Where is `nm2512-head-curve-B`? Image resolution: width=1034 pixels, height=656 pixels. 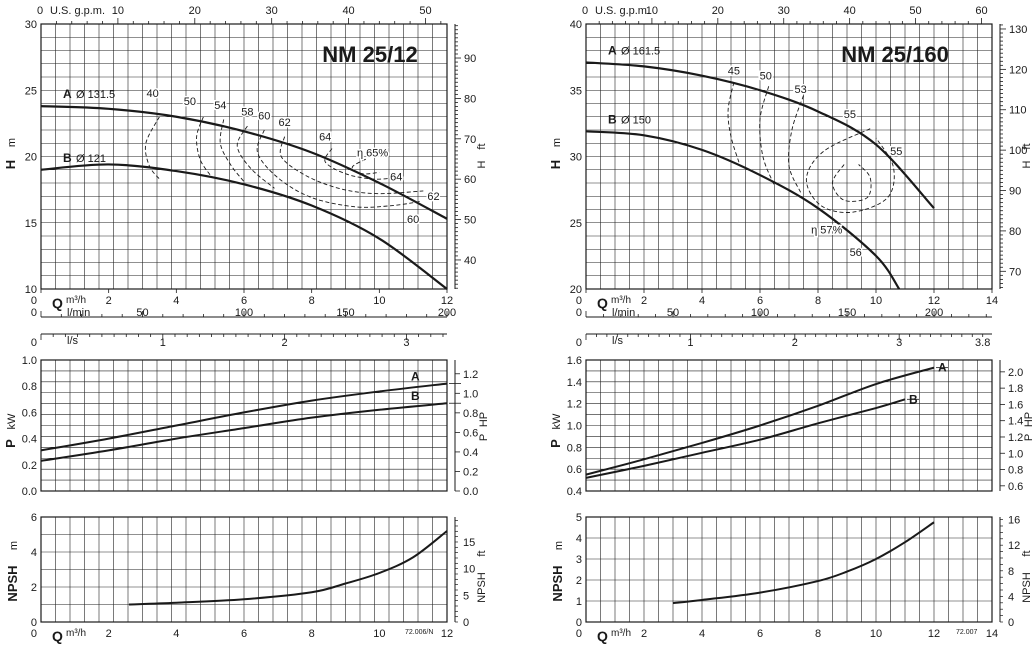
nm2512-head-curve-B is located at coordinates (244, 226).